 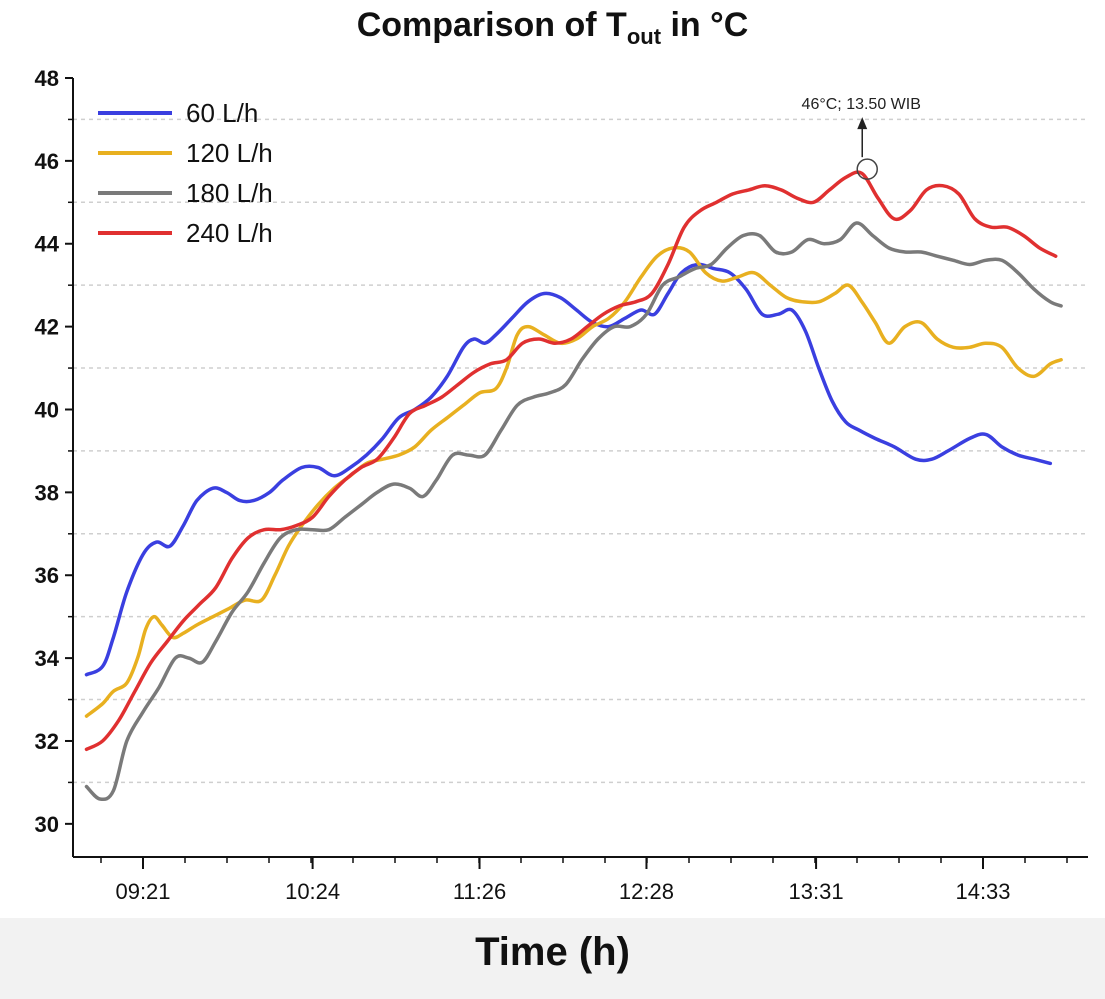 I want to click on y-tick-label: 34, so click(x=47, y=658).